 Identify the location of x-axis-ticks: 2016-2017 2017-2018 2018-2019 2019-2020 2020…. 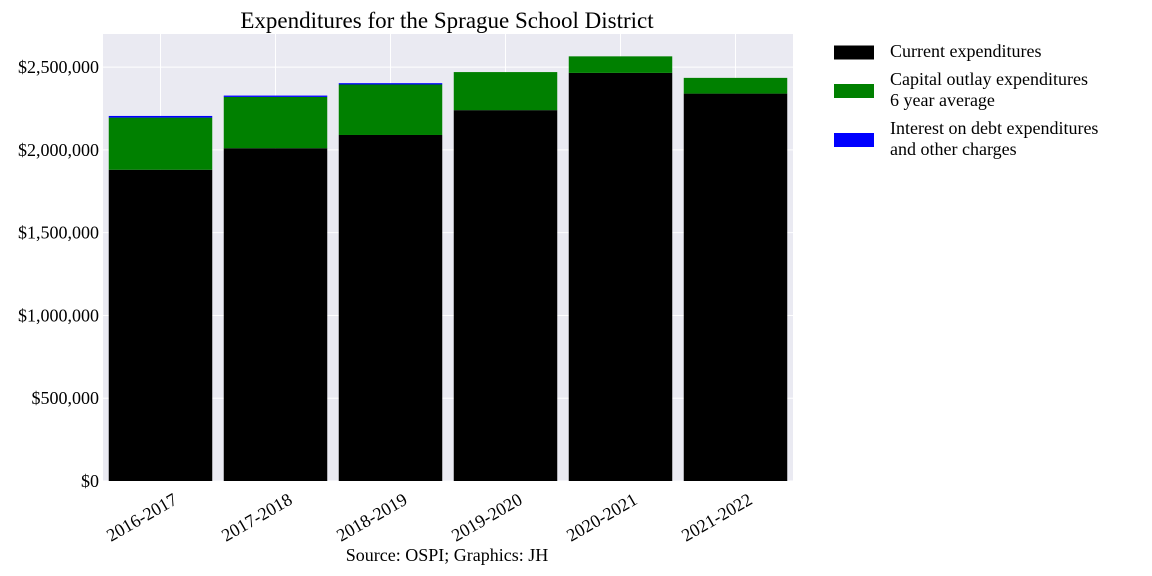
(429, 517).